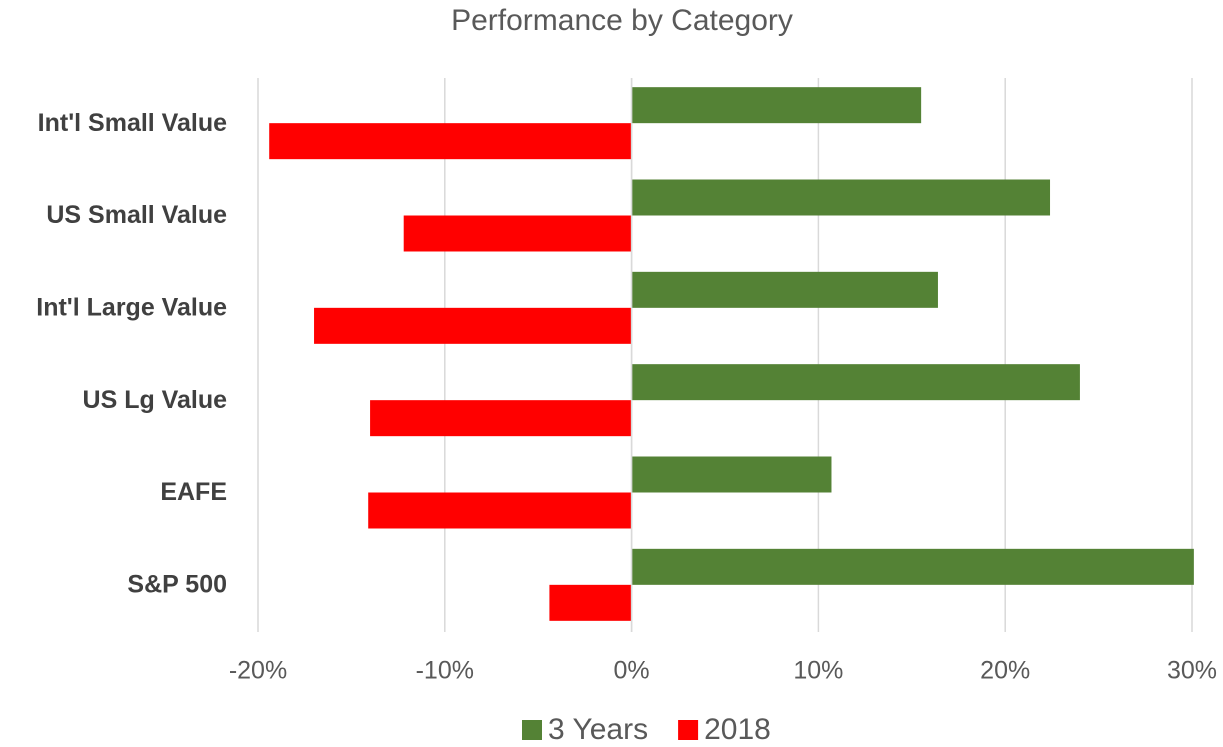 This screenshot has height=747, width=1223. What do you see at coordinates (258, 671) in the screenshot?
I see `x-tick-label: -20%` at bounding box center [258, 671].